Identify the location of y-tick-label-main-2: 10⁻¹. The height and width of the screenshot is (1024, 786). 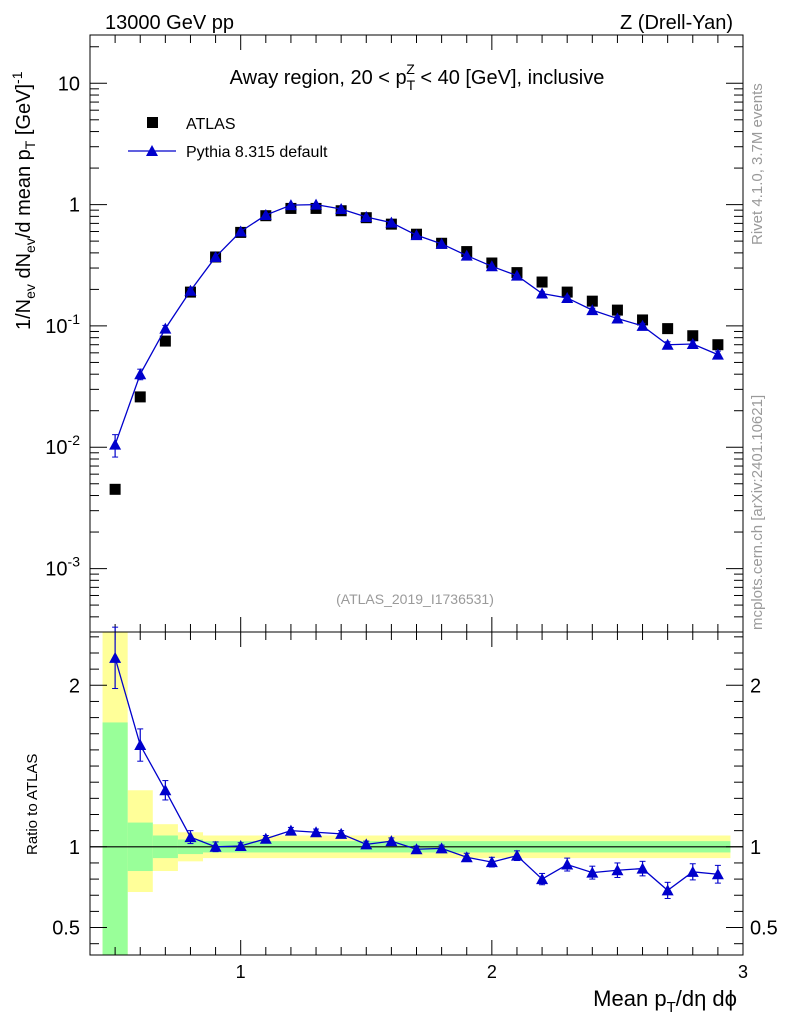
(62, 324).